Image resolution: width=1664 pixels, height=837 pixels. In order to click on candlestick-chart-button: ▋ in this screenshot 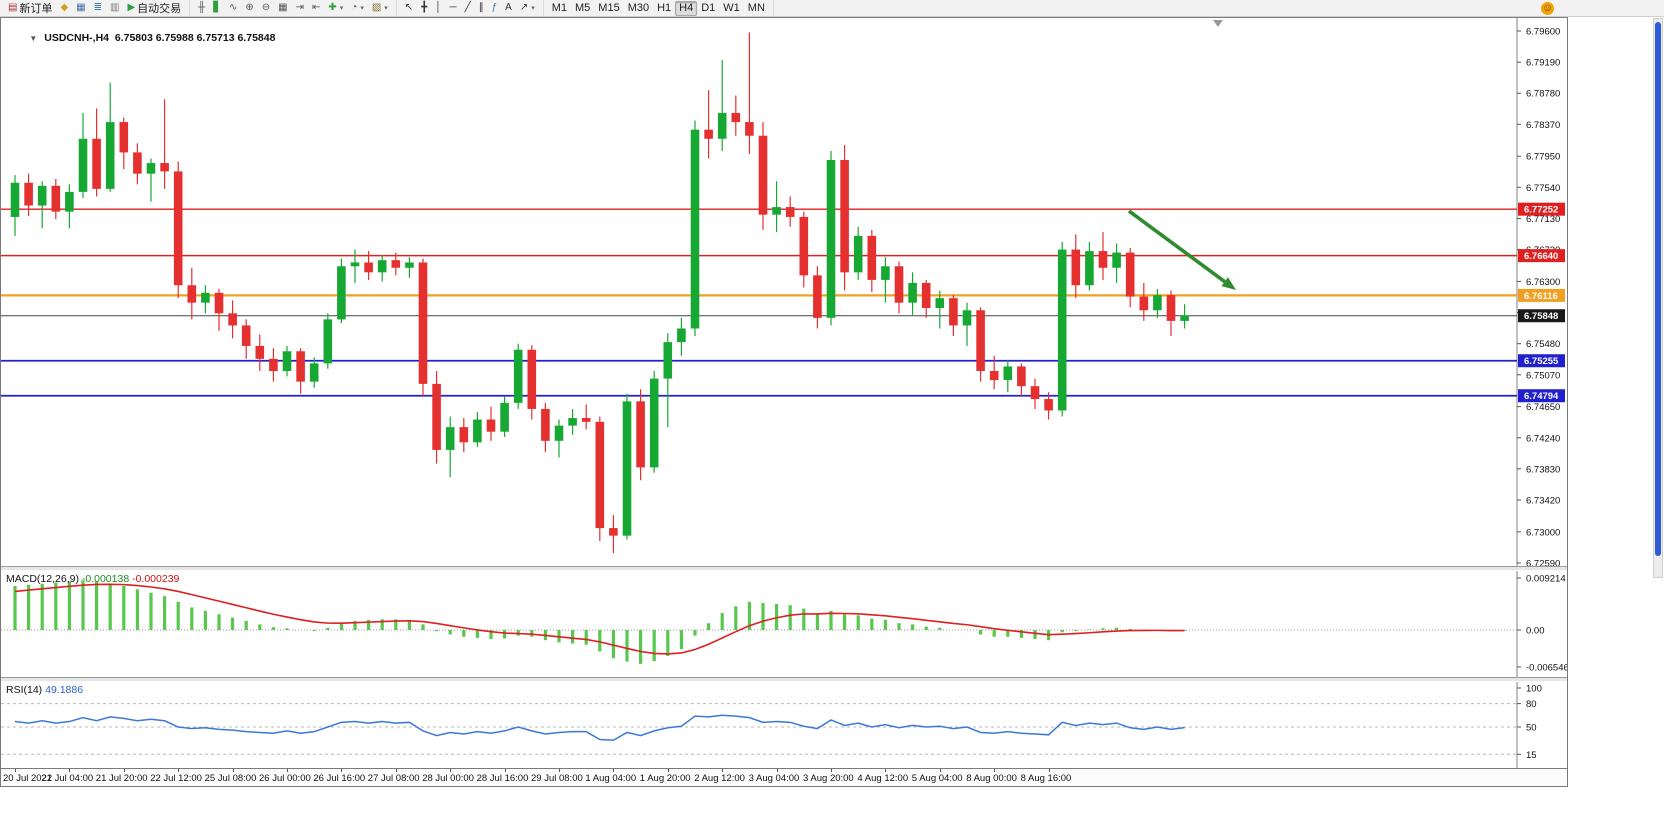, I will do `click(217, 8)`.